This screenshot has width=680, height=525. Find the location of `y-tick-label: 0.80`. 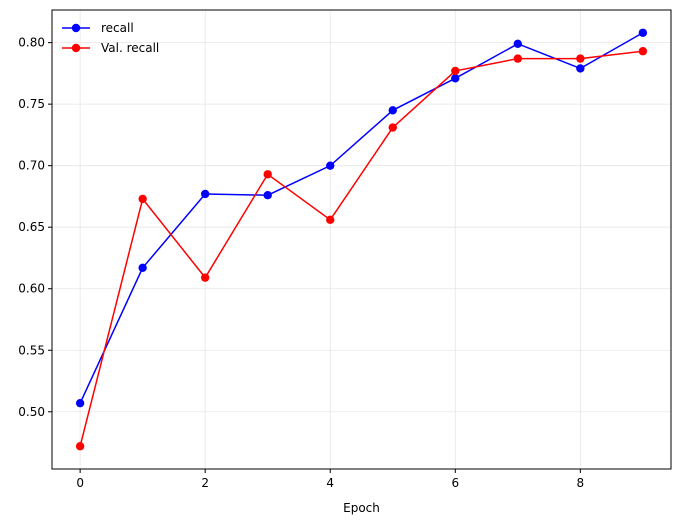

y-tick-label: 0.80 is located at coordinates (31, 43).